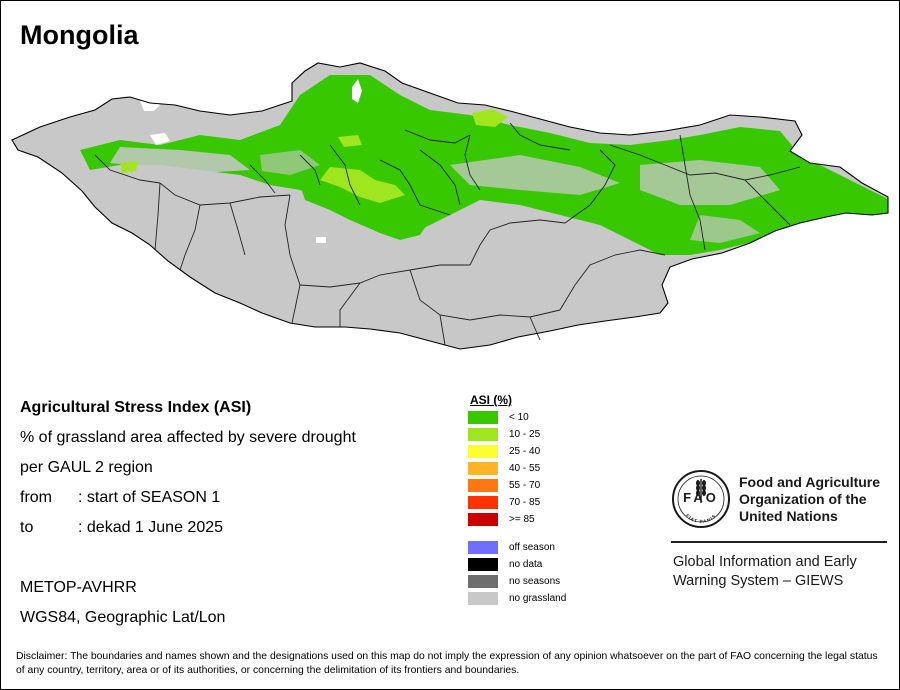  I want to click on legend-item: 70 - 85, so click(504, 502).